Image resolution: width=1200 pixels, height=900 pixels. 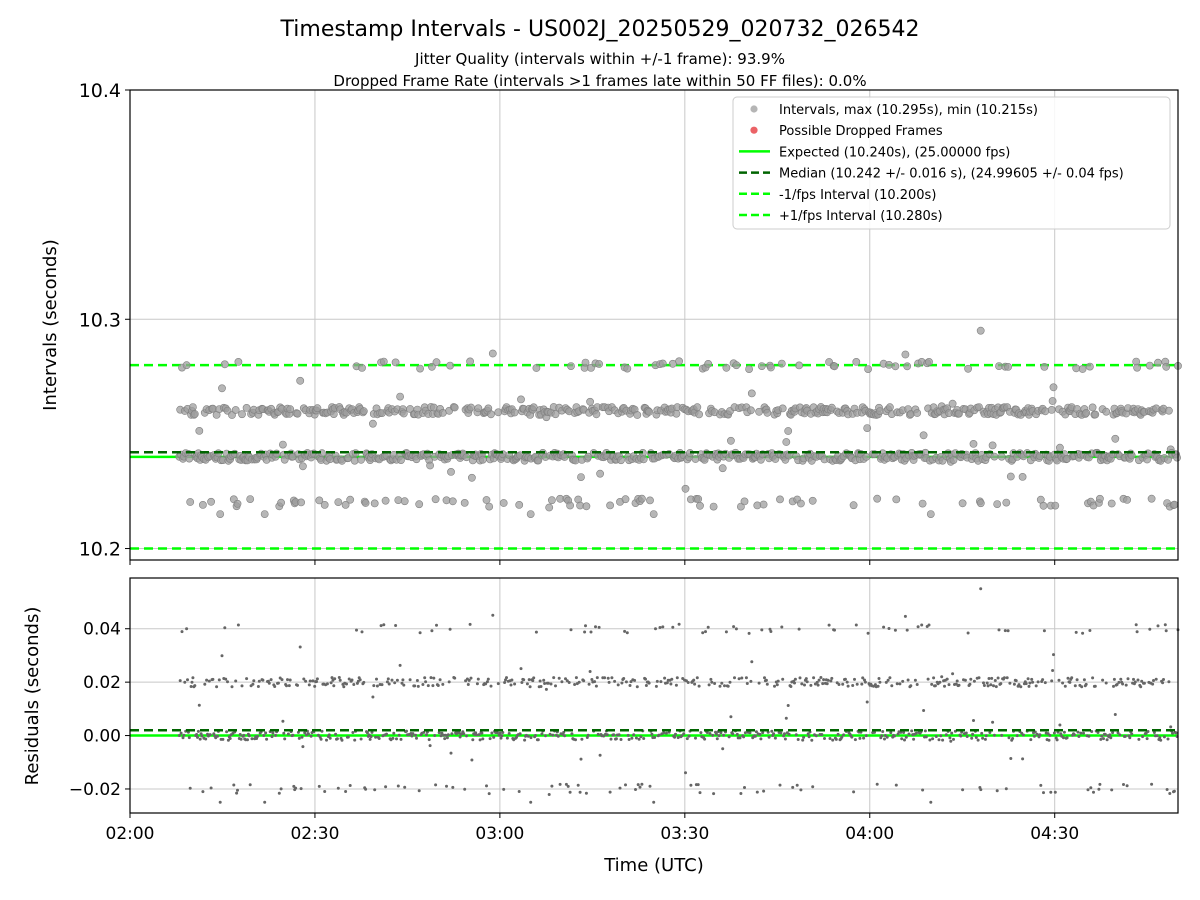 What do you see at coordinates (857, 195) in the screenshot?
I see `legend-label: -1/fps Interval (10.200s)` at bounding box center [857, 195].